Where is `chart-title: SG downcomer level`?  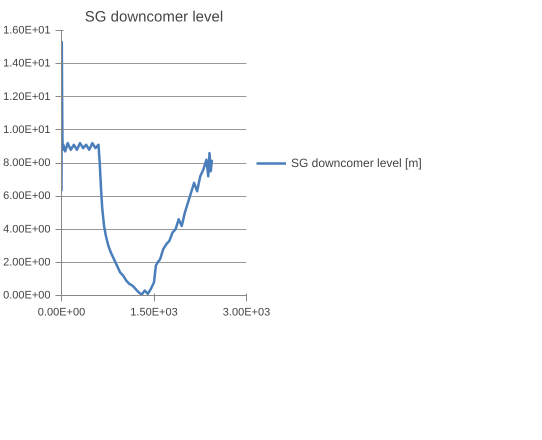 chart-title: SG downcomer level is located at coordinates (154, 17).